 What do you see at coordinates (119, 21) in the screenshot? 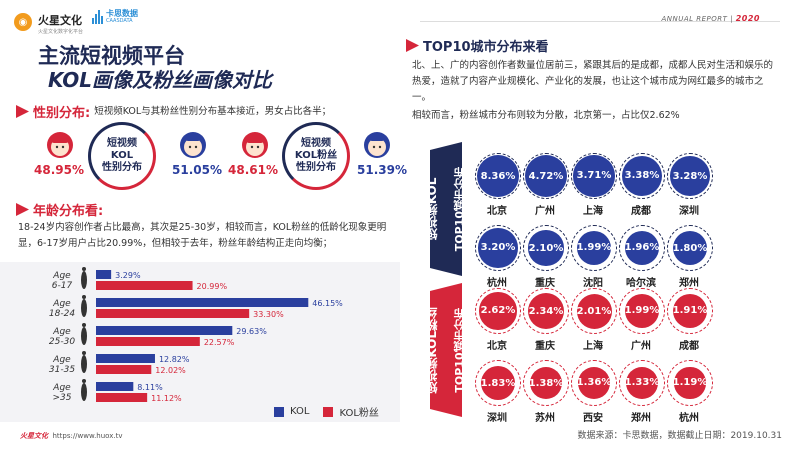
I see `logo2-sub: CAASDATA` at bounding box center [119, 21].